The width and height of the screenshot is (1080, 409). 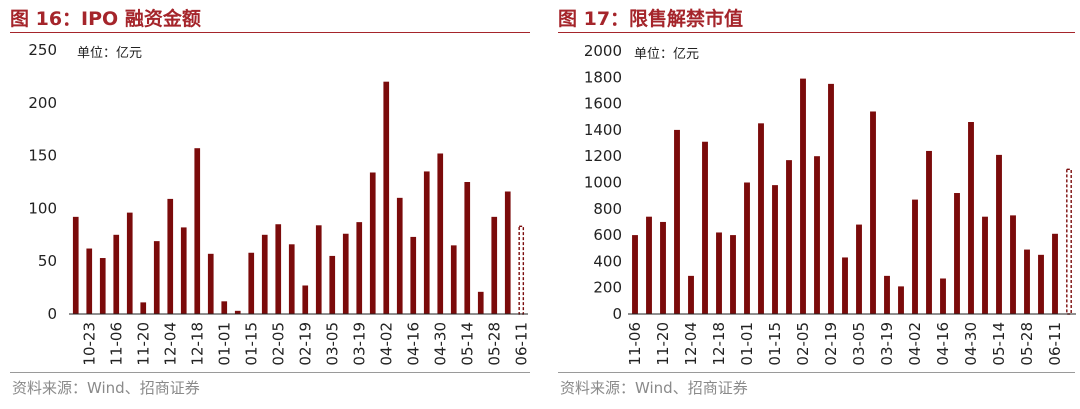 What do you see at coordinates (943, 344) in the screenshot?
I see `x-tick-label: 04-16` at bounding box center [943, 344].